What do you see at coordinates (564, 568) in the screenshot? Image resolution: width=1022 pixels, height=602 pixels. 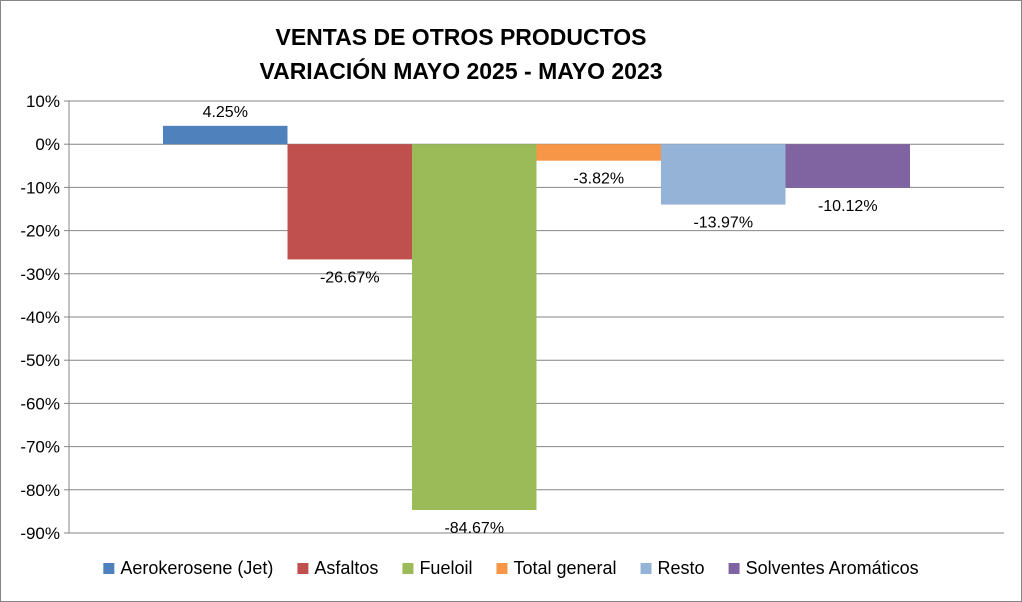 I see `legend-label: Total general` at bounding box center [564, 568].